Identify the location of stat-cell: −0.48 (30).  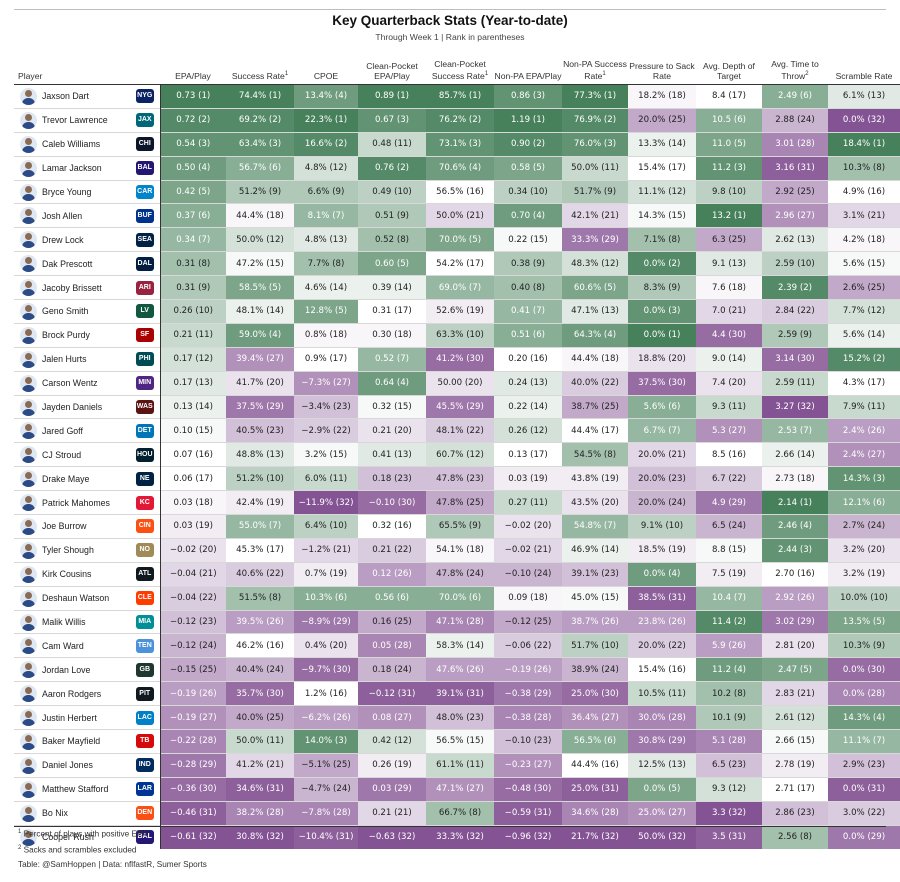
(528, 789).